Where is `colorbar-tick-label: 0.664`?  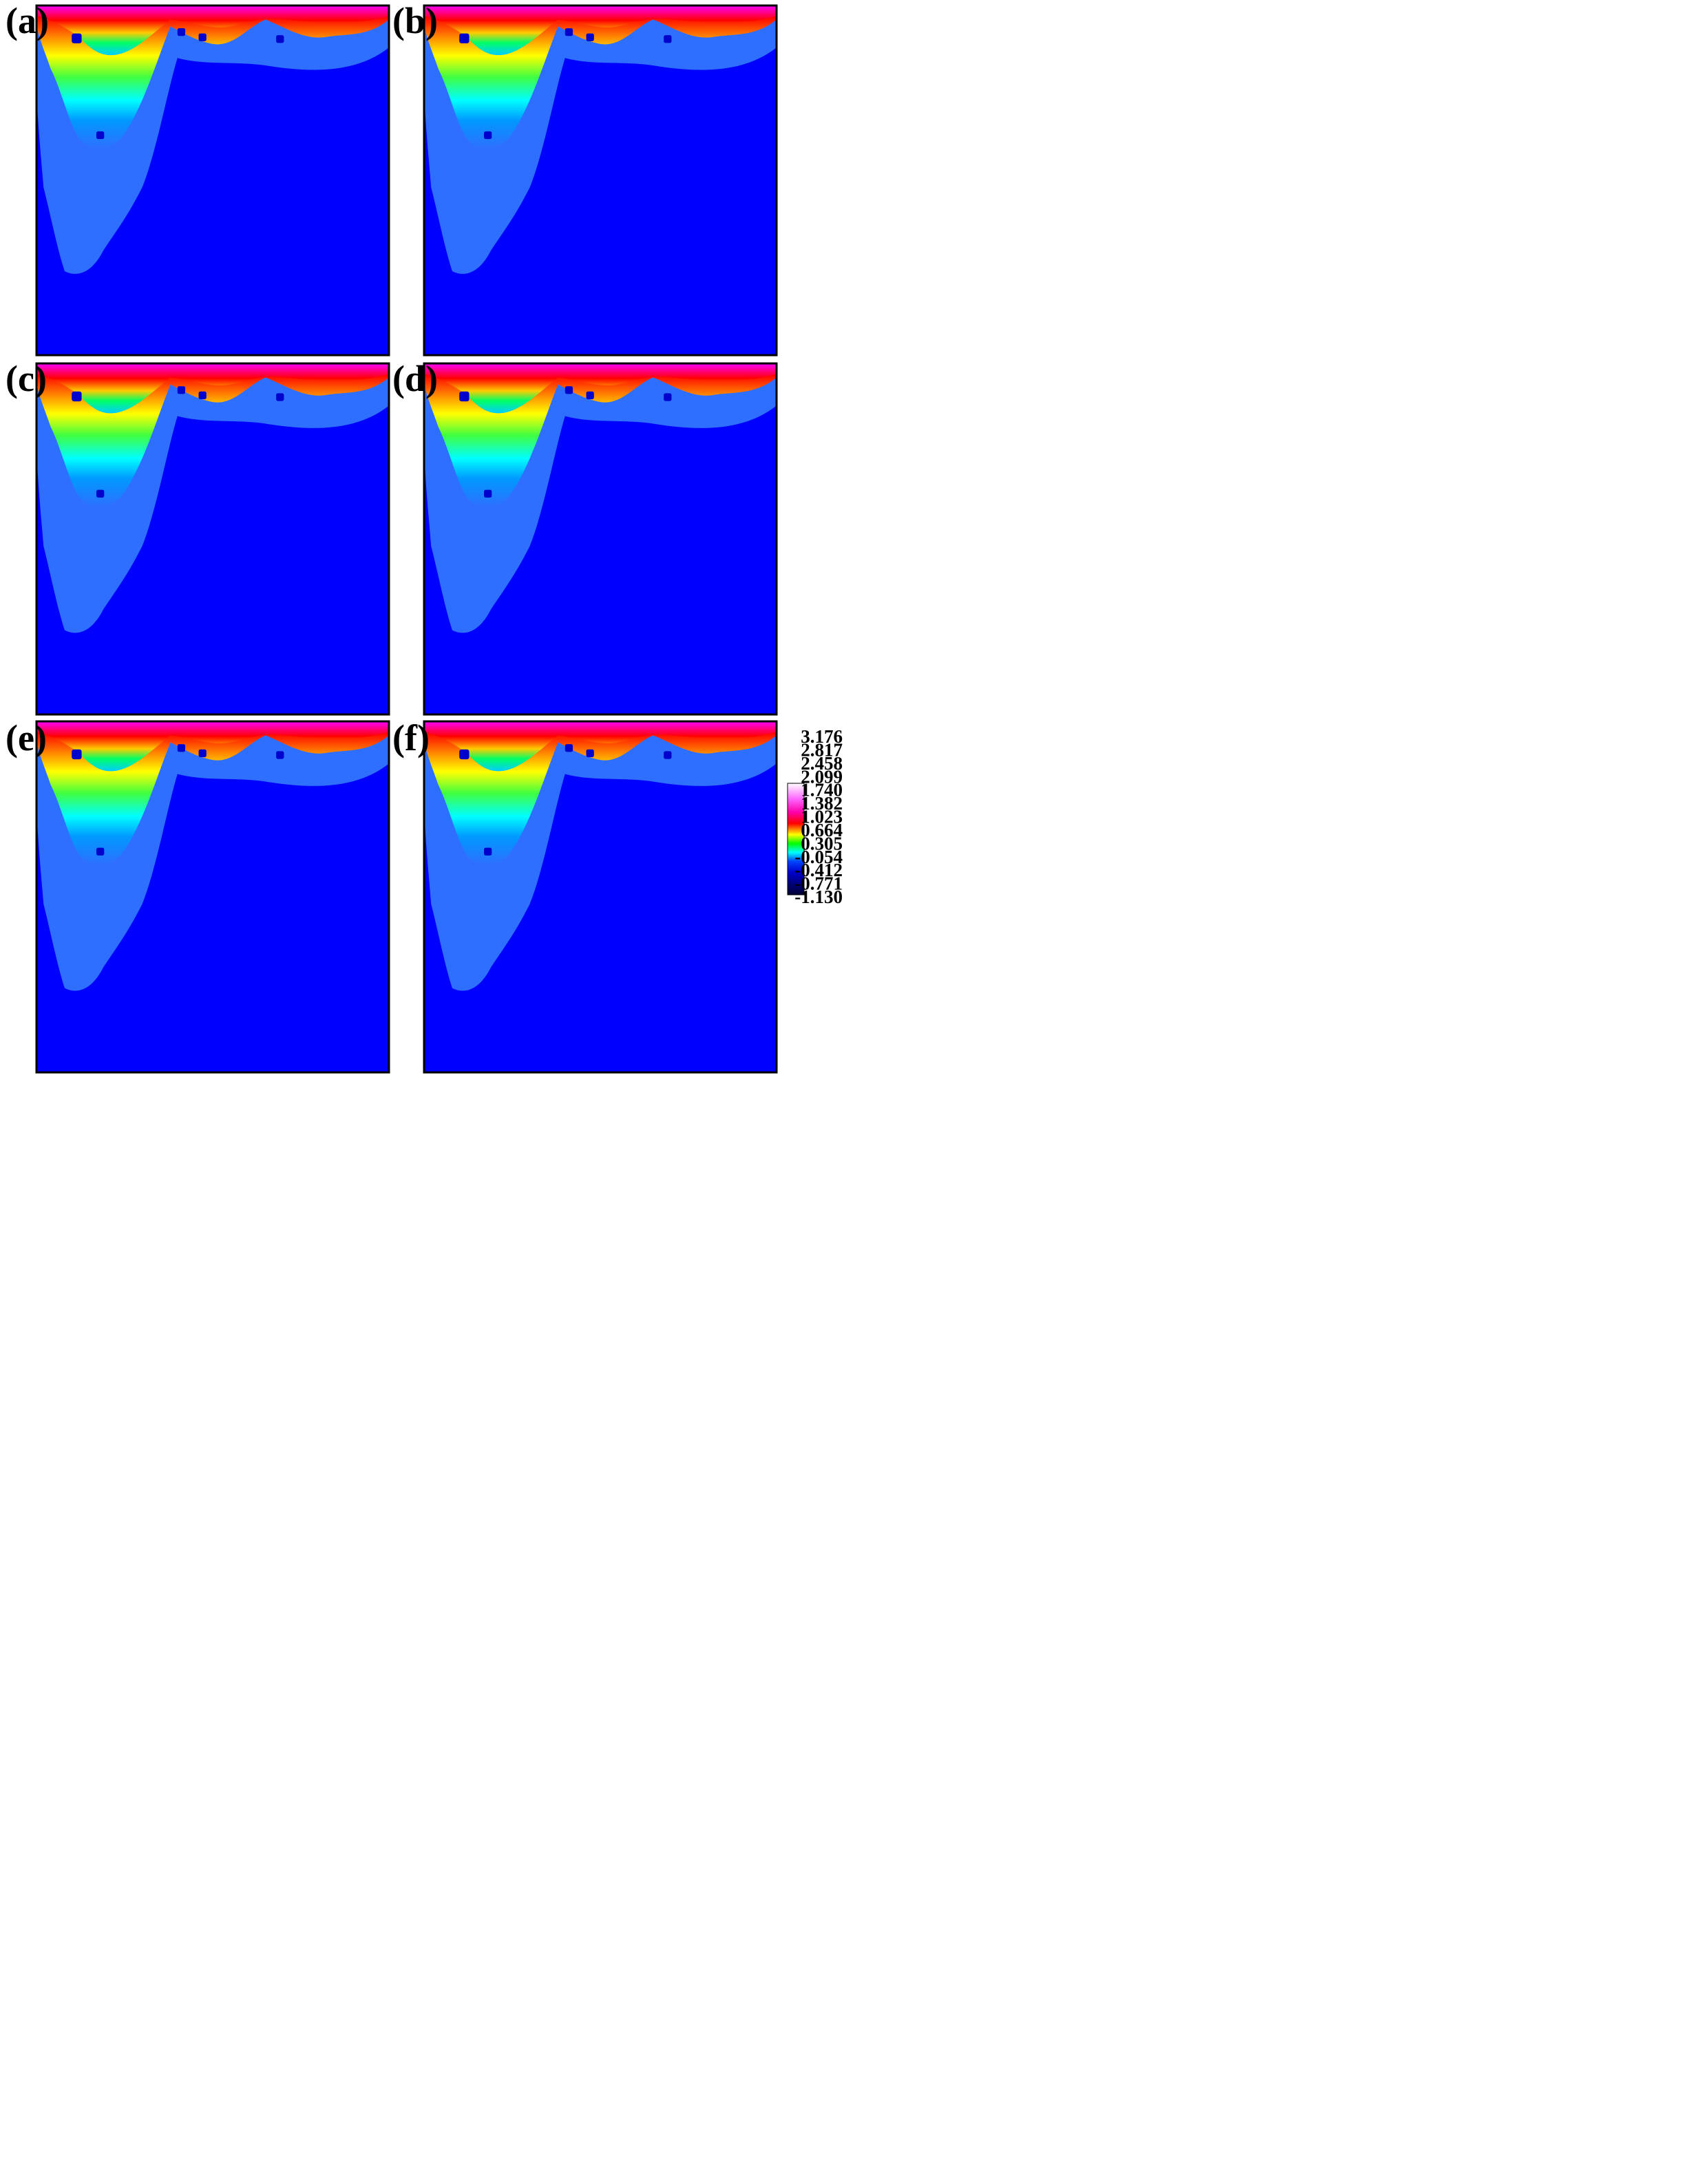 colorbar-tick-label: 0.664 is located at coordinates (822, 830).